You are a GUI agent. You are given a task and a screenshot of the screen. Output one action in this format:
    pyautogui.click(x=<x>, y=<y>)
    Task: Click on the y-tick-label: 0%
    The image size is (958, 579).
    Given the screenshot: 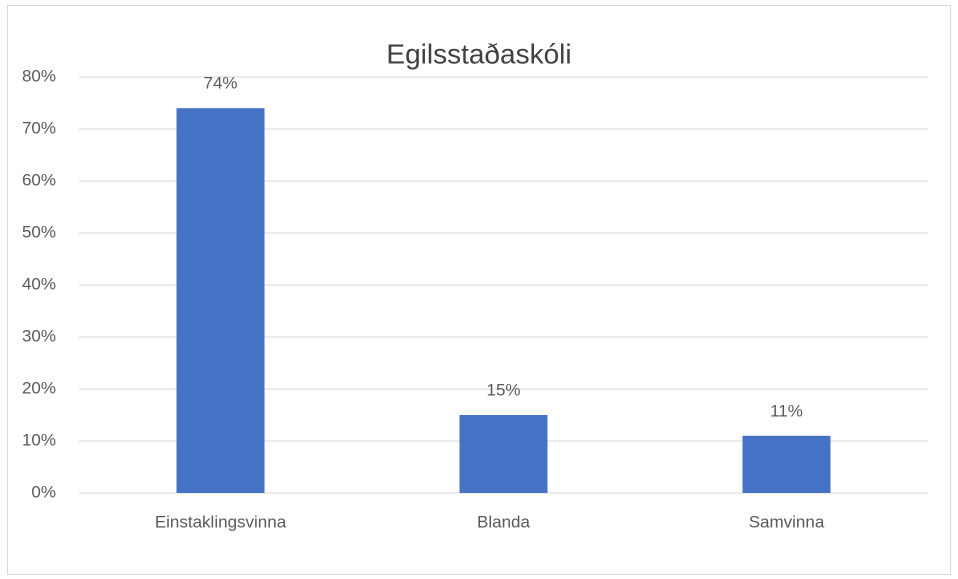 What is the action you would take?
    pyautogui.click(x=43, y=491)
    